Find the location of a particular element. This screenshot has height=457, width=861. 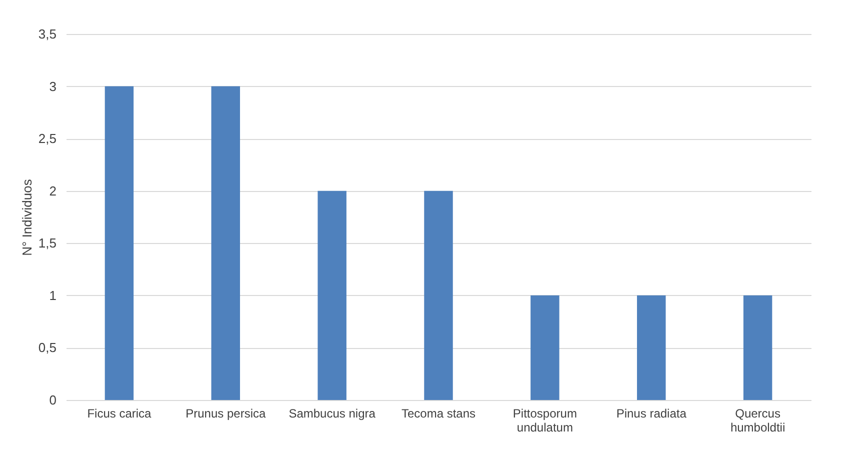

y-tick-label: 0 is located at coordinates (52, 400).